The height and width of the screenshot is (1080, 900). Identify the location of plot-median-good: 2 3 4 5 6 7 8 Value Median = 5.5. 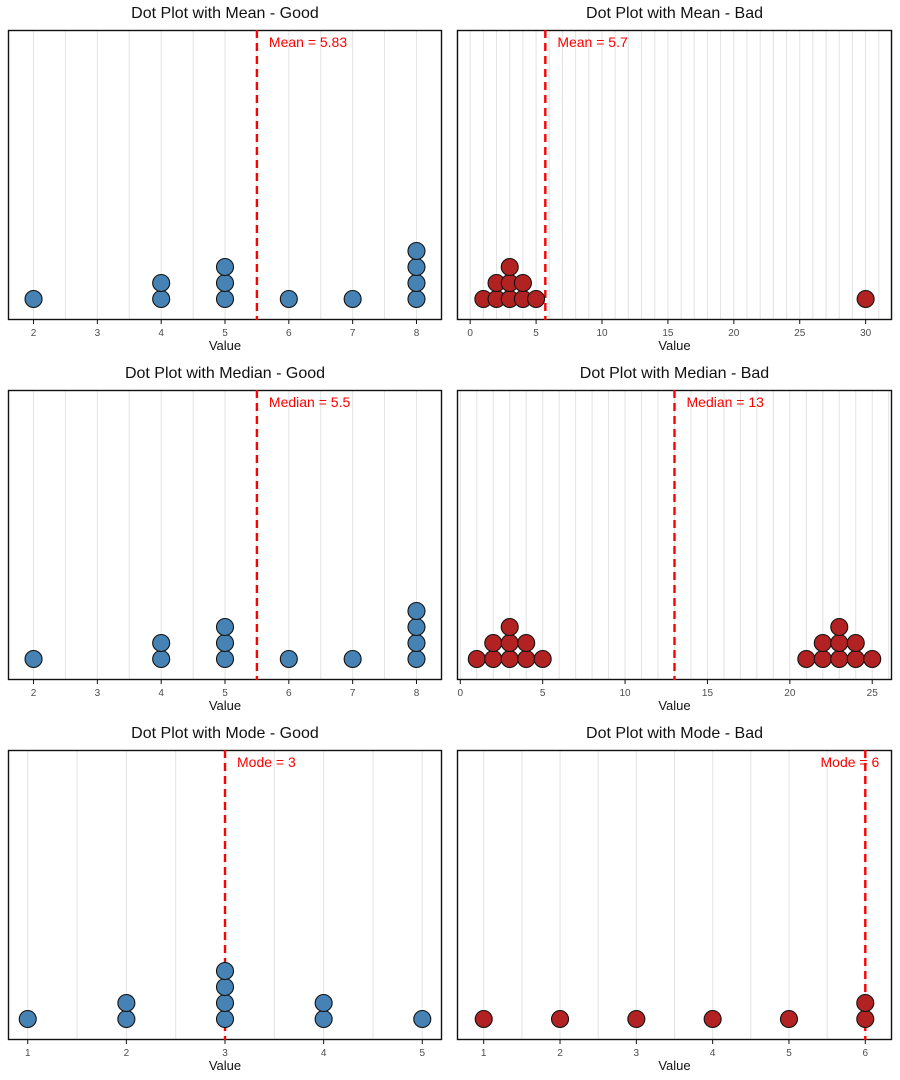
(225, 551).